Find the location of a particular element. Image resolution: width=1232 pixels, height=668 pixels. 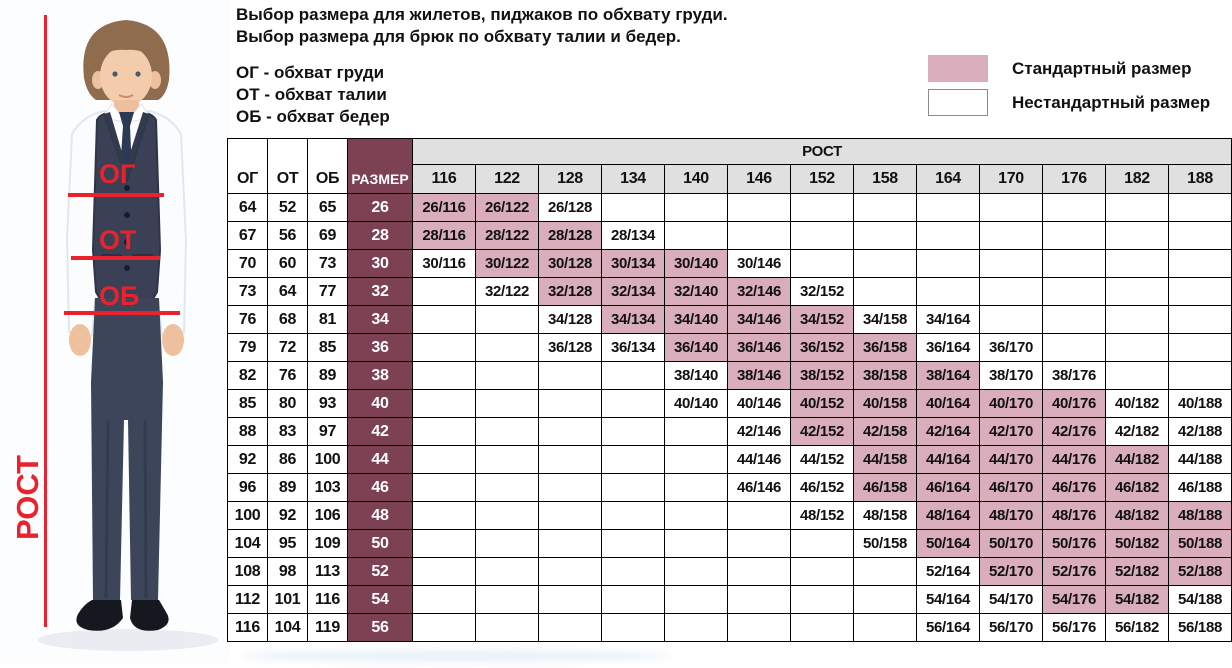

cell-hips: 81 is located at coordinates (327, 319).